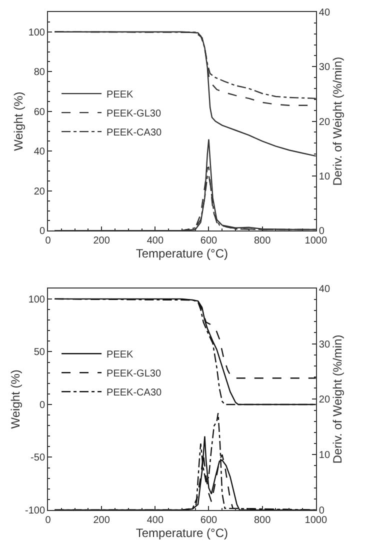 The image size is (375, 550). I want to click on y-tick-label: 20, so click(40, 192).